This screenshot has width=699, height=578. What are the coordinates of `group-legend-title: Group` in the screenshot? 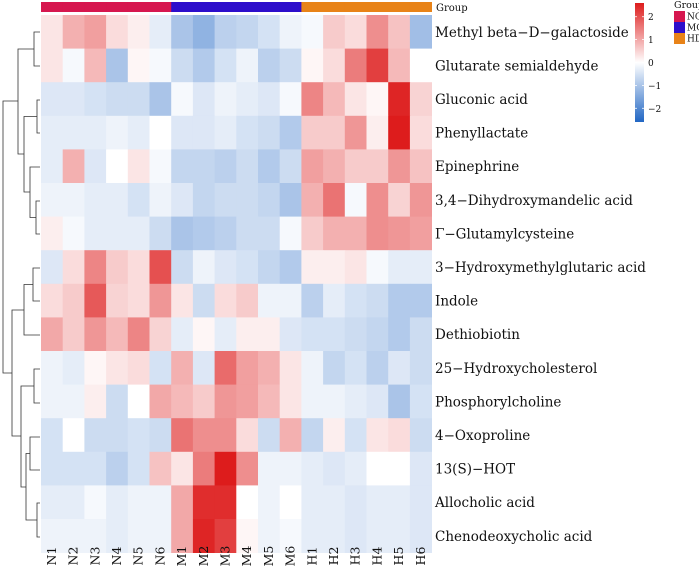 It's located at (686, 5).